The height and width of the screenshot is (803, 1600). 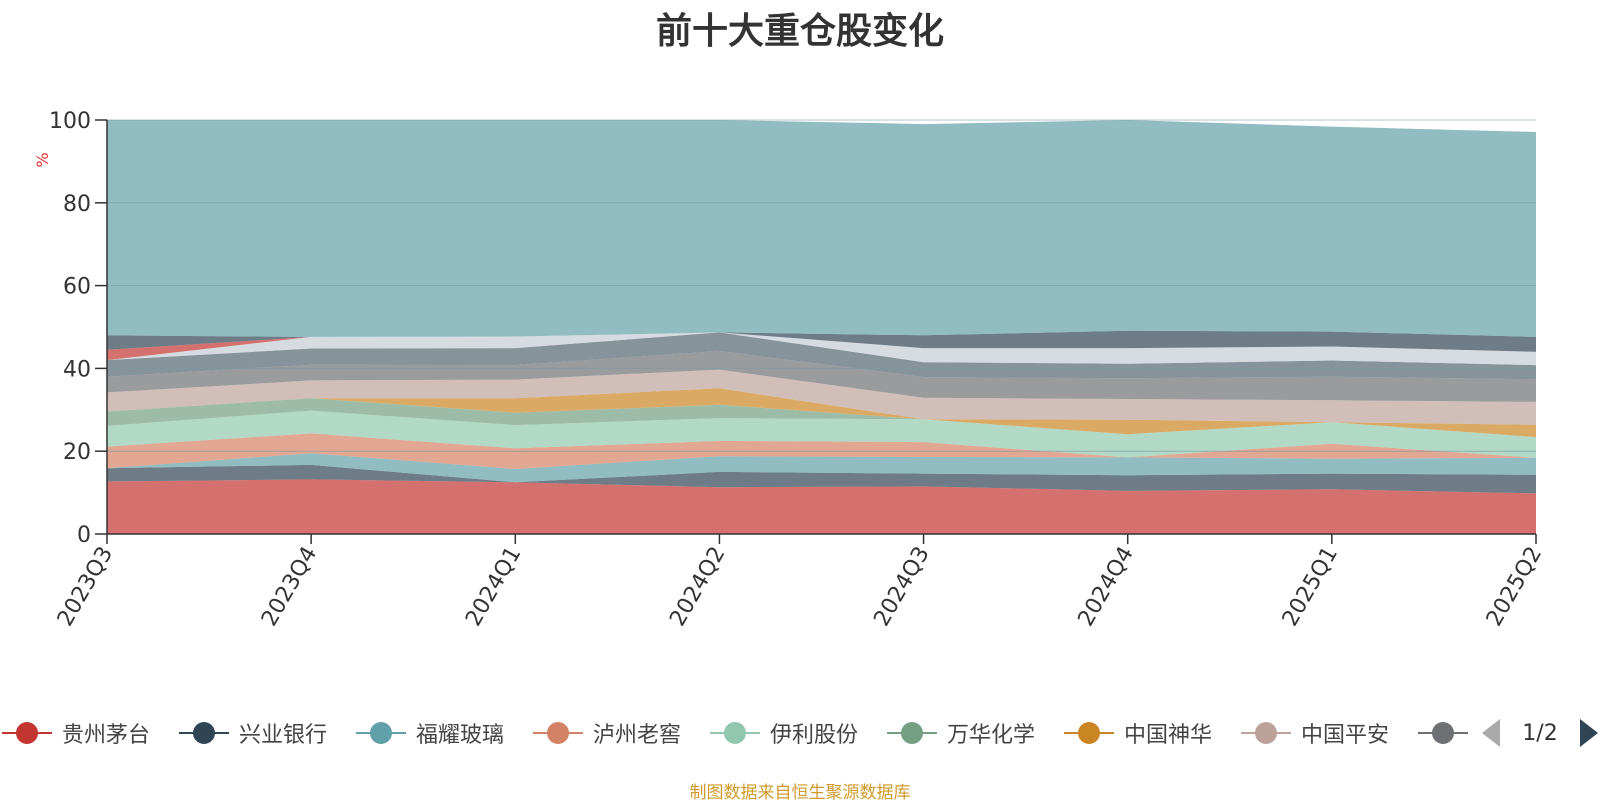 What do you see at coordinates (460, 735) in the screenshot?
I see `legend-label: 福耀玻璃` at bounding box center [460, 735].